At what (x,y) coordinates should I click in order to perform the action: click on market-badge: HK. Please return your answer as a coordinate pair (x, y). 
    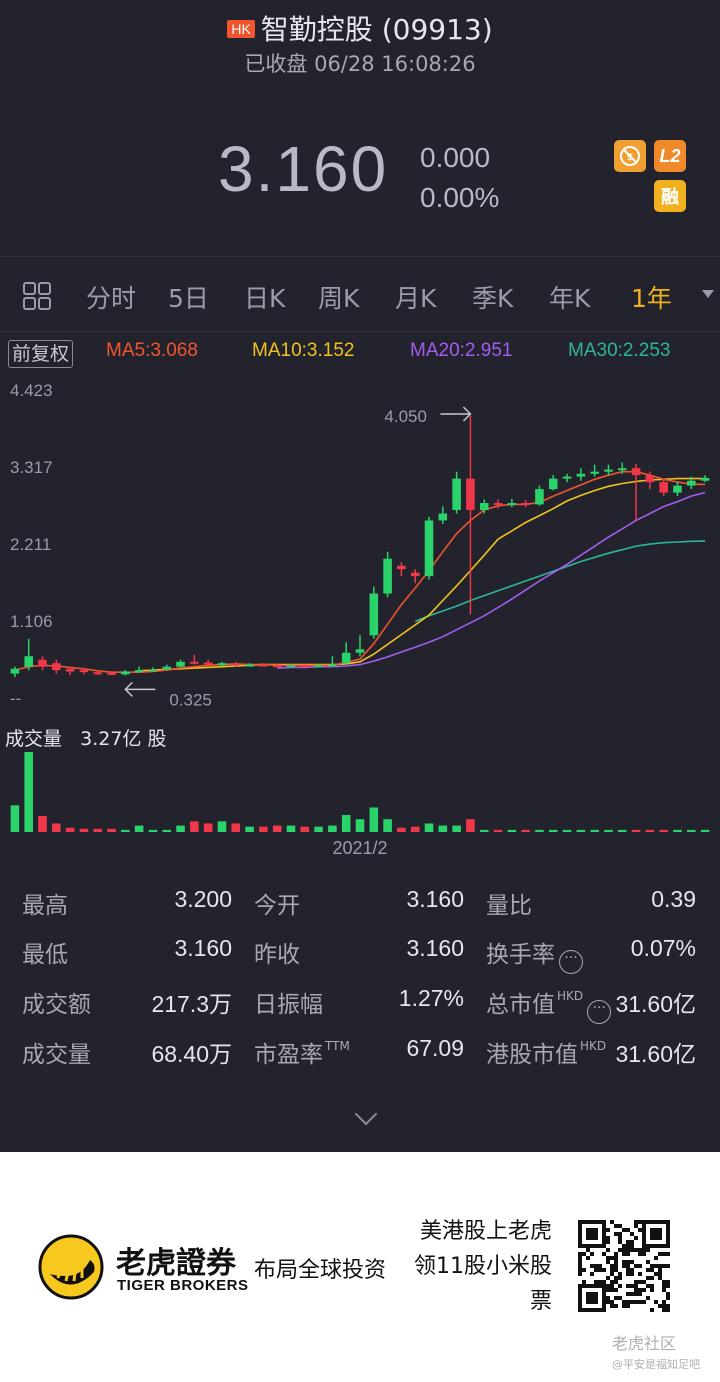
    Looking at the image, I should click on (241, 29).